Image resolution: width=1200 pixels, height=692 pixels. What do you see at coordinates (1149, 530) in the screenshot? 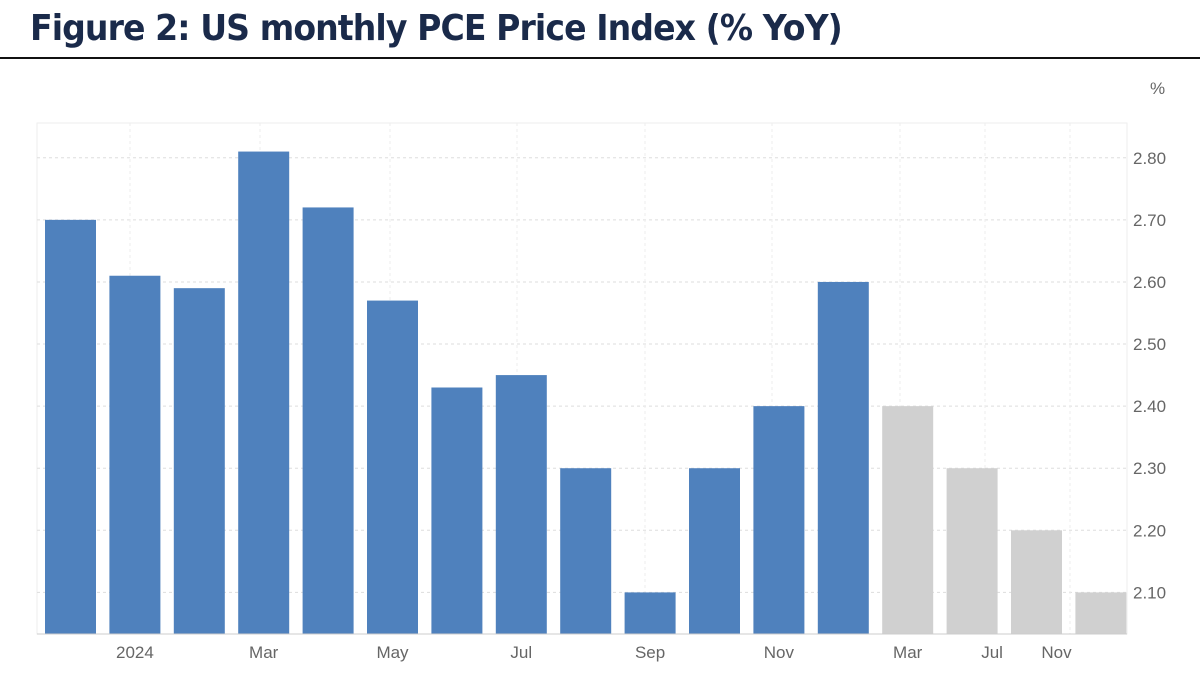
I see `y-tick-label: 2.20` at bounding box center [1149, 530].